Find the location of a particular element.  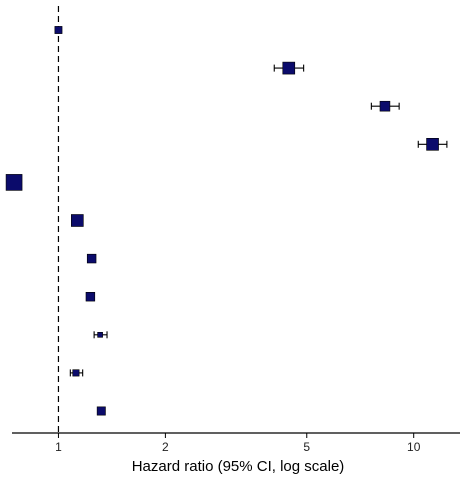

x-tick-label: 1 is located at coordinates (58, 447).